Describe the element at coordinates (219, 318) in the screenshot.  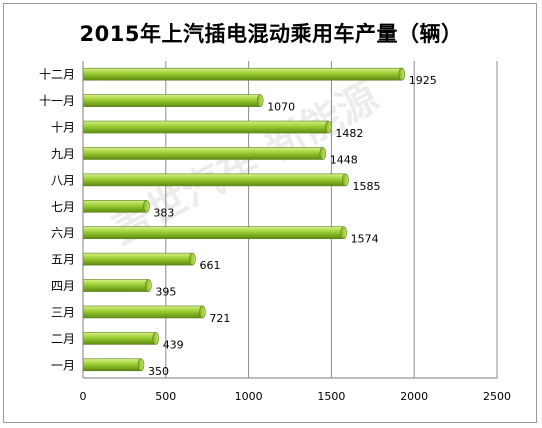
I see `data-label: 721` at that location.